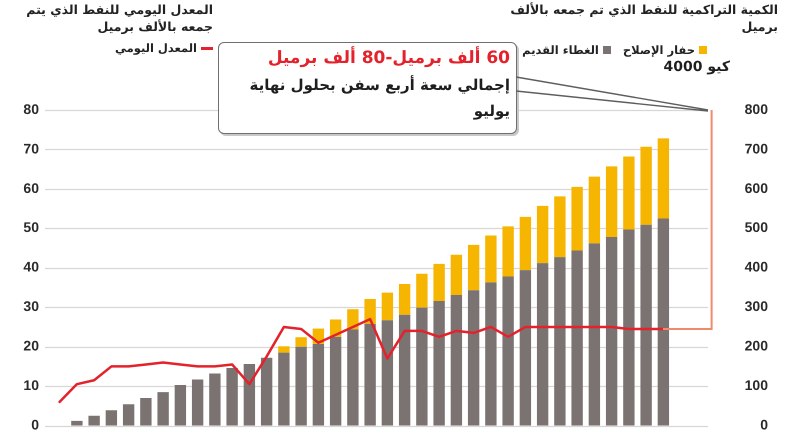 This screenshot has width=792, height=446. I want to click on text: الكمية التراكمية للنفط الذي تم جمعه بالألف برميل, so click(643, 18).